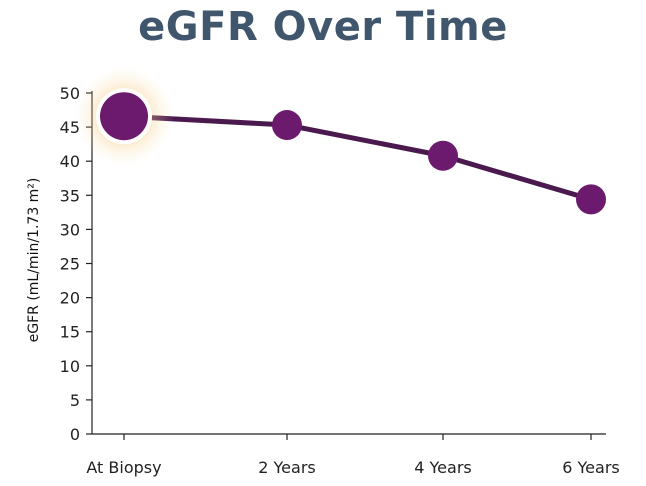 This screenshot has height=486, width=646. I want to click on x-tick-label: 6 Years, so click(590, 467).